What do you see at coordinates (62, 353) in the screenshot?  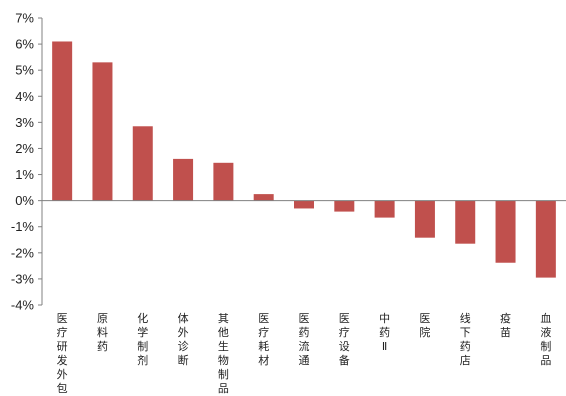 I see `category-label: 医疗研发外包` at bounding box center [62, 353].